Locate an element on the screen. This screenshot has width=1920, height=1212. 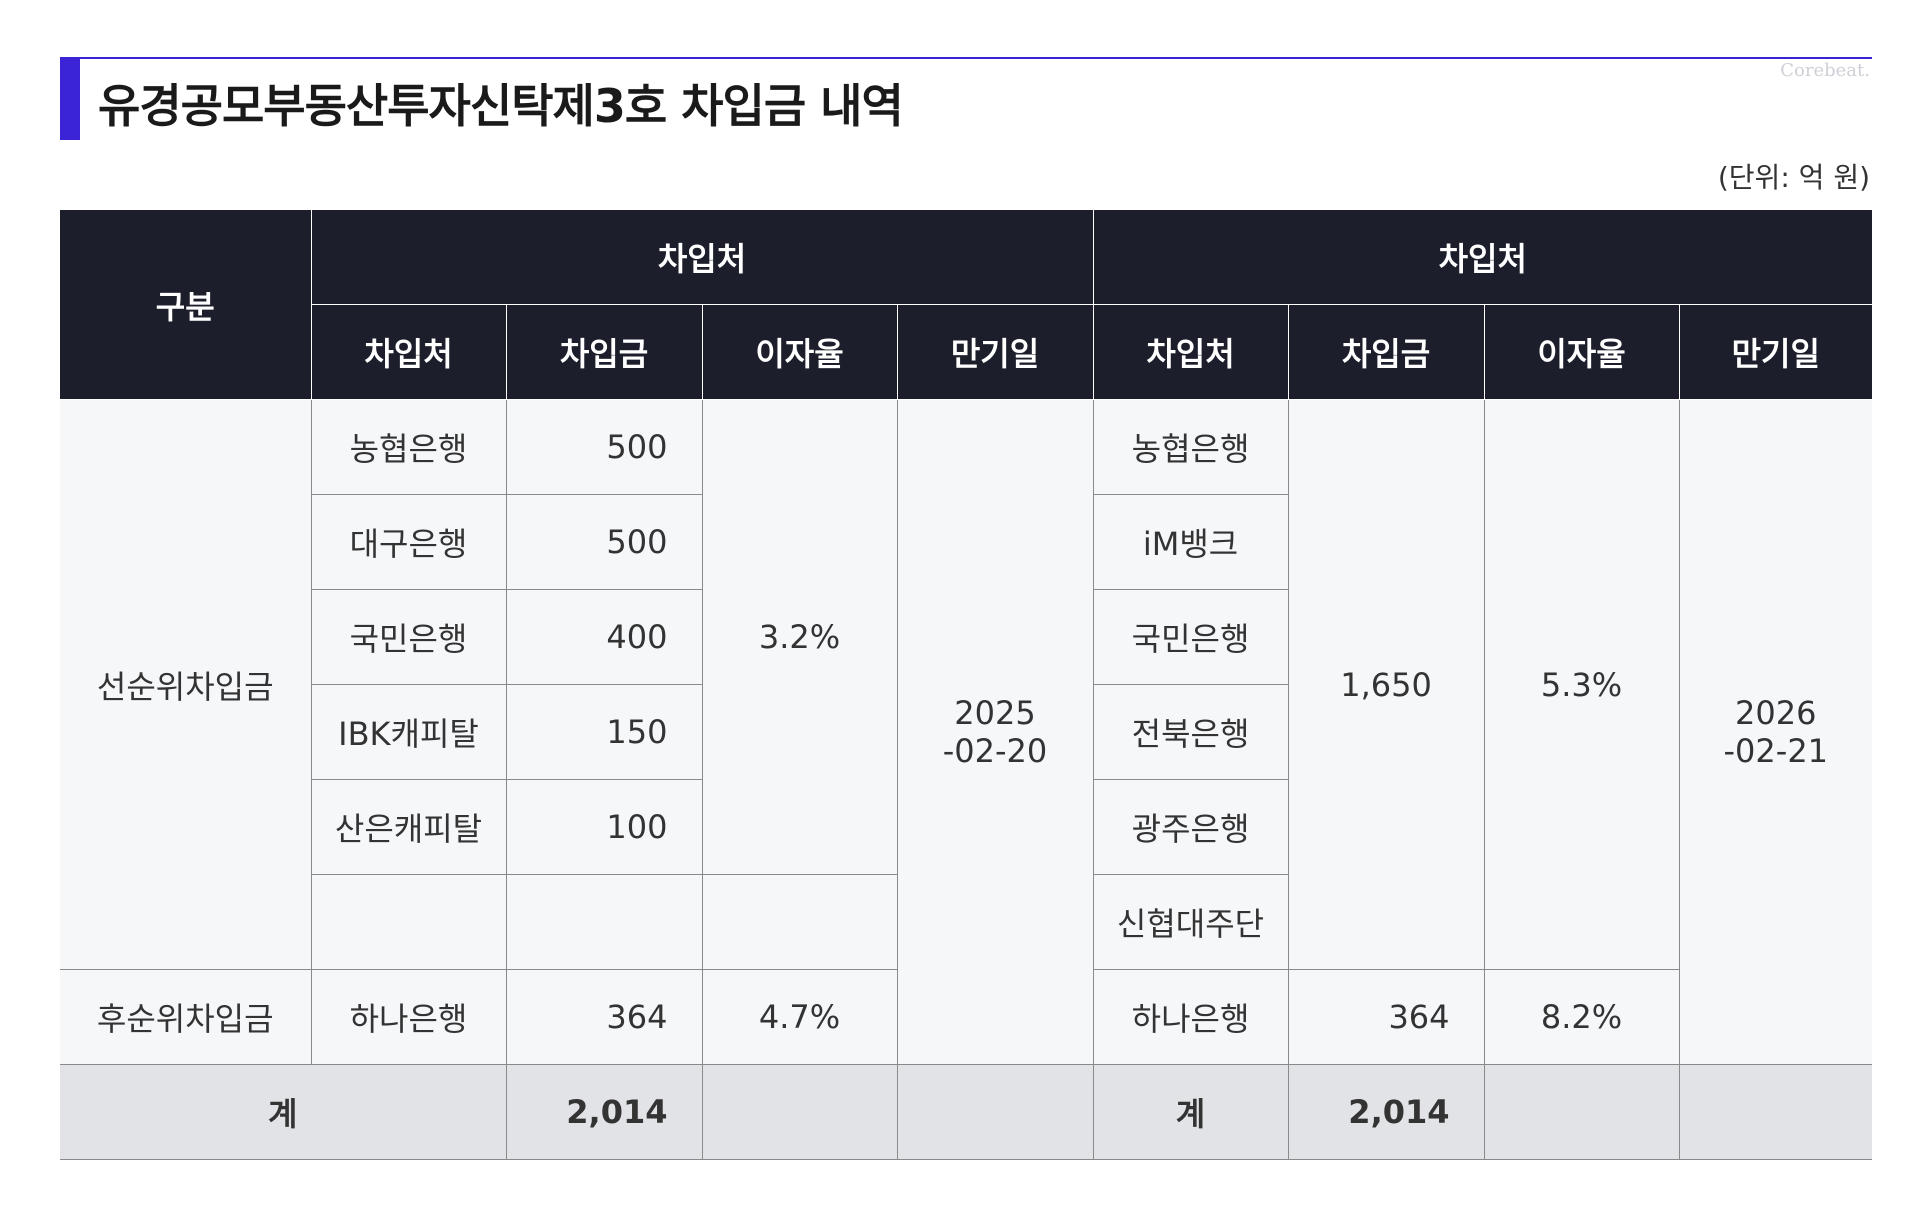
total-label-right: 계 is located at coordinates (1190, 1112).